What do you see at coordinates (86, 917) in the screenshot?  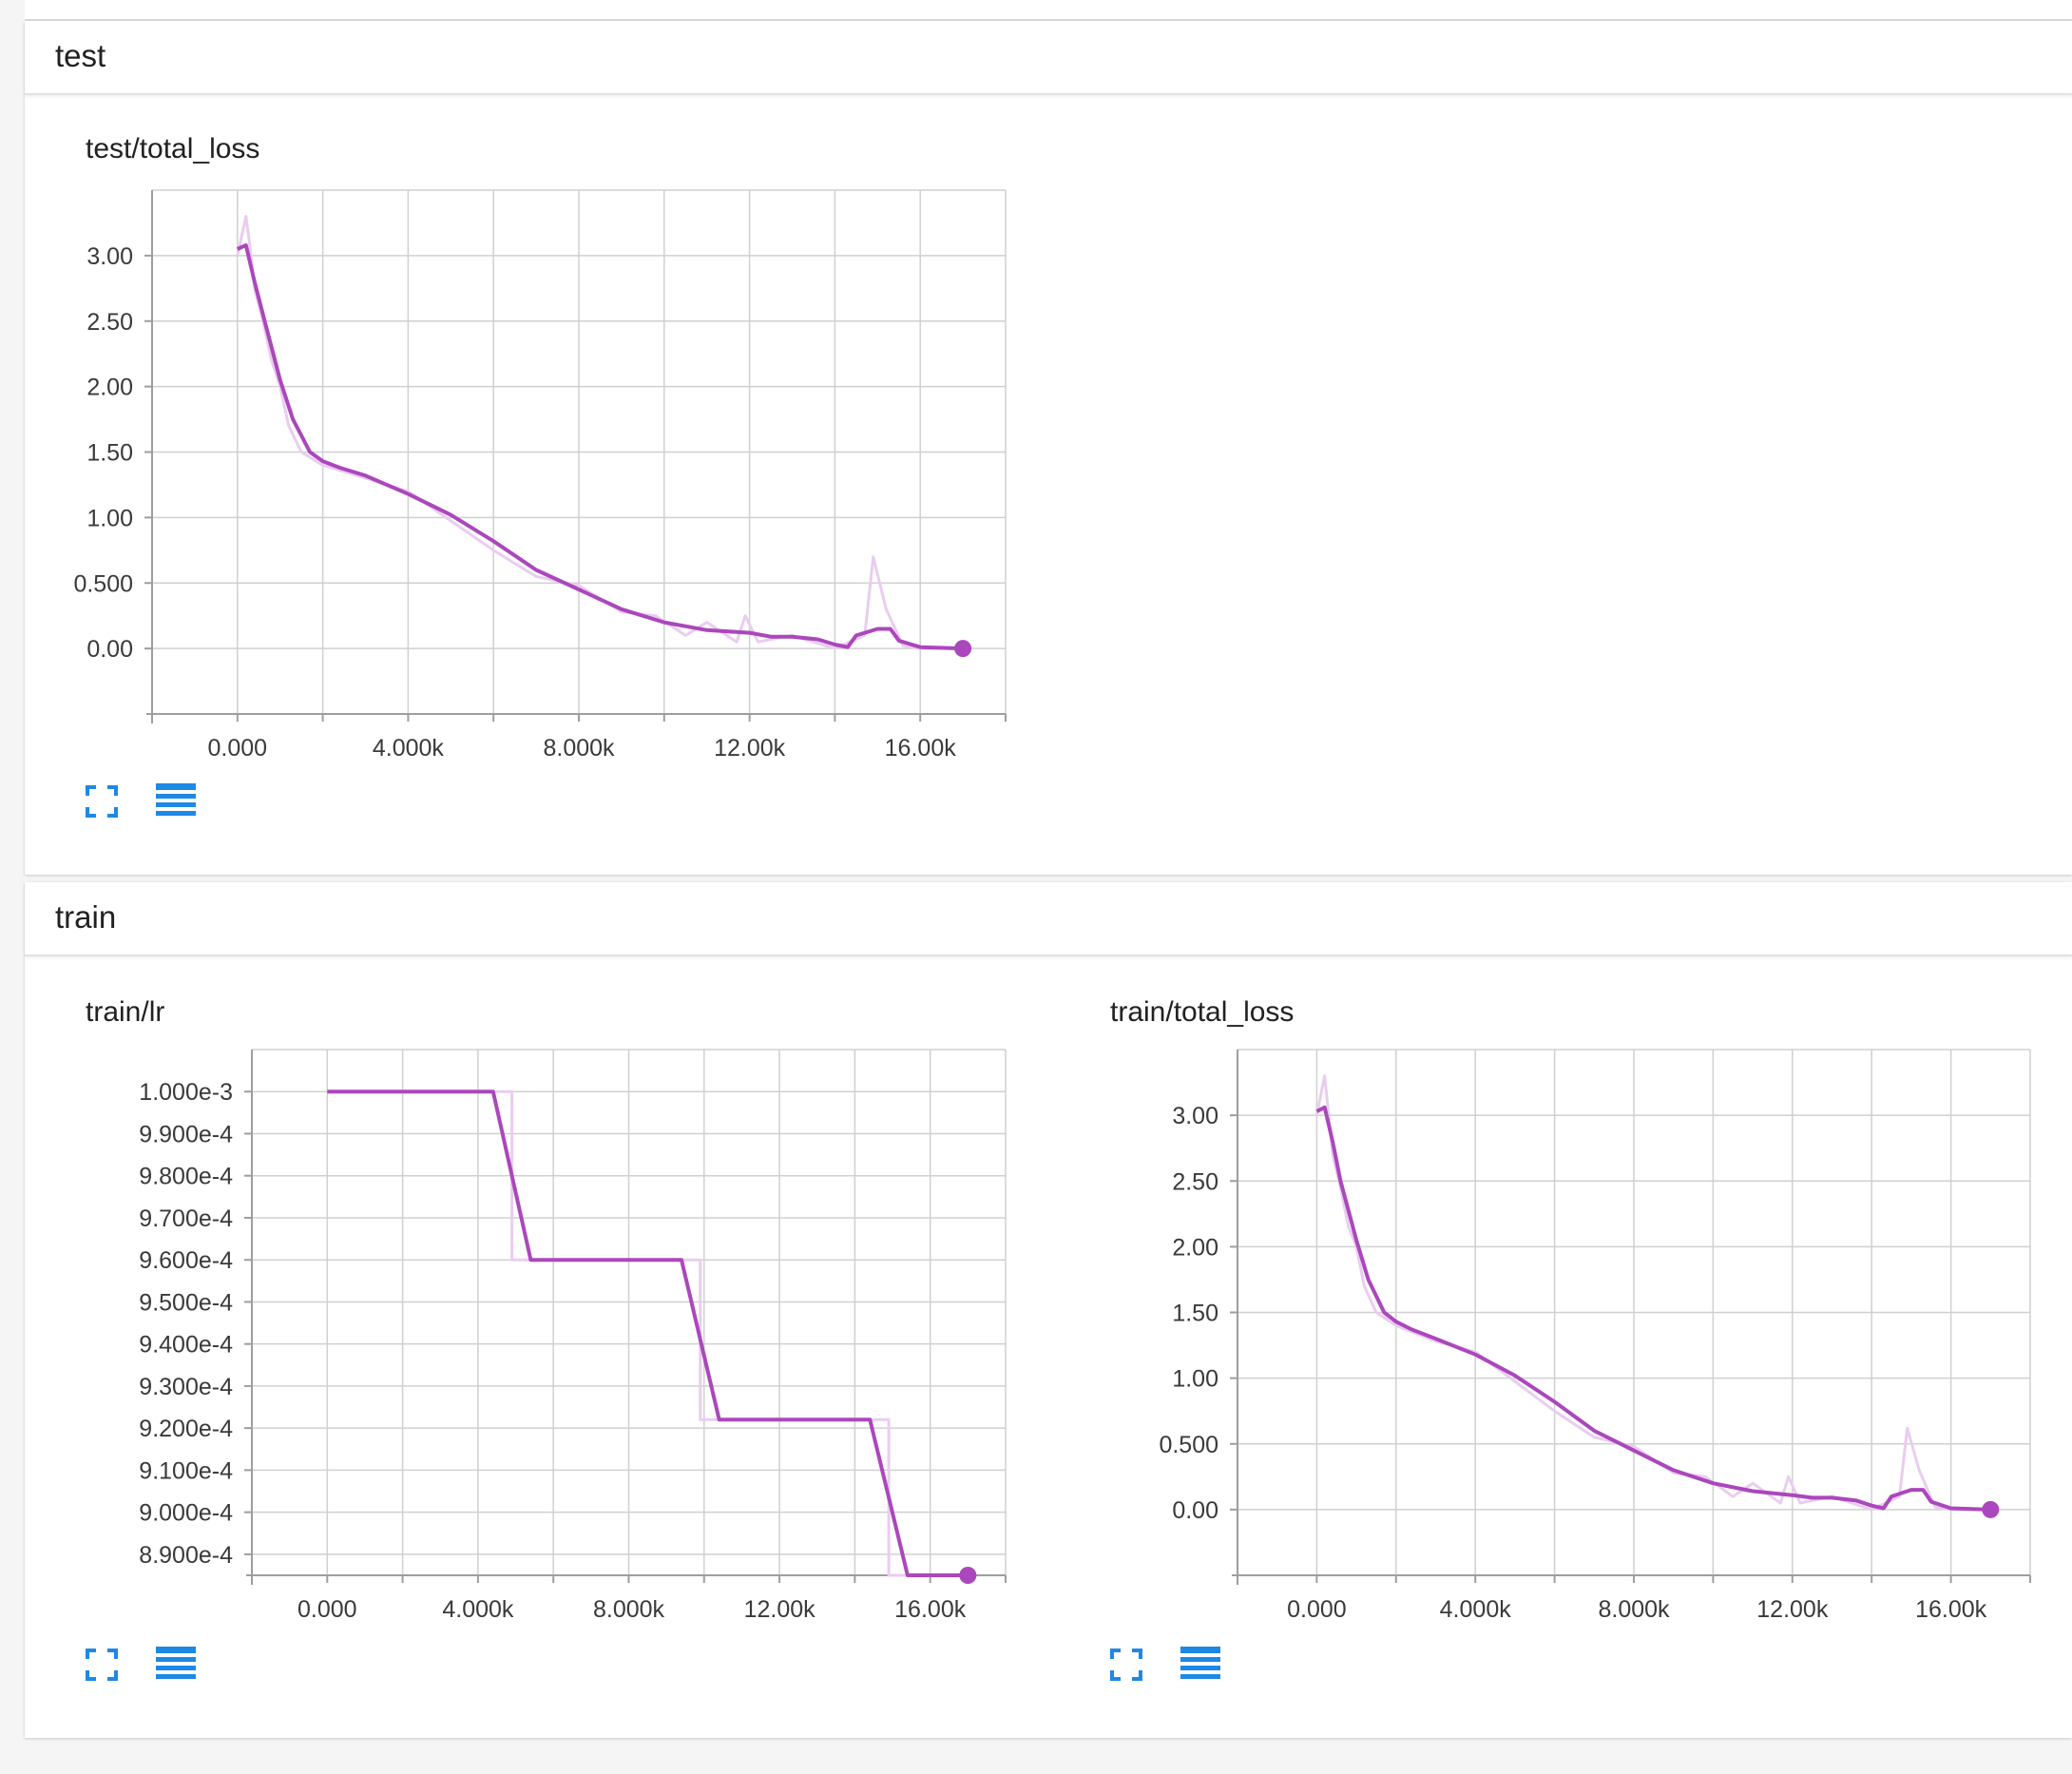 I see `train-section-title: train` at bounding box center [86, 917].